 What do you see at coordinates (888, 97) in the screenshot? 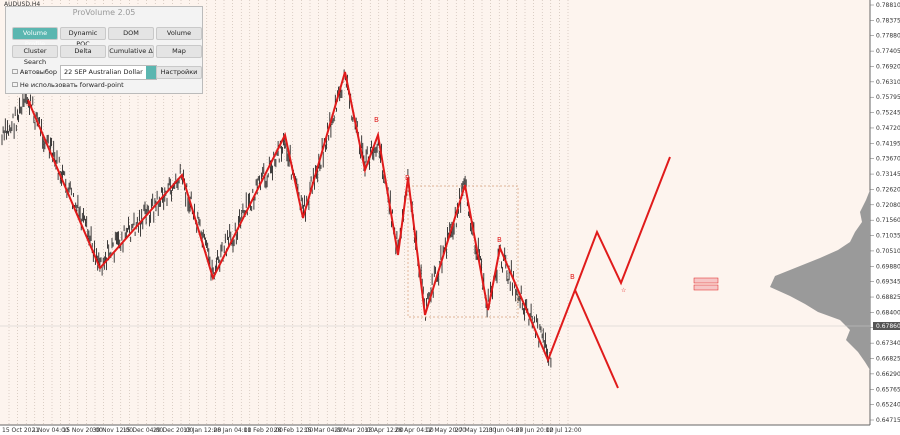
I see `price-label: 0.75795` at bounding box center [888, 97].